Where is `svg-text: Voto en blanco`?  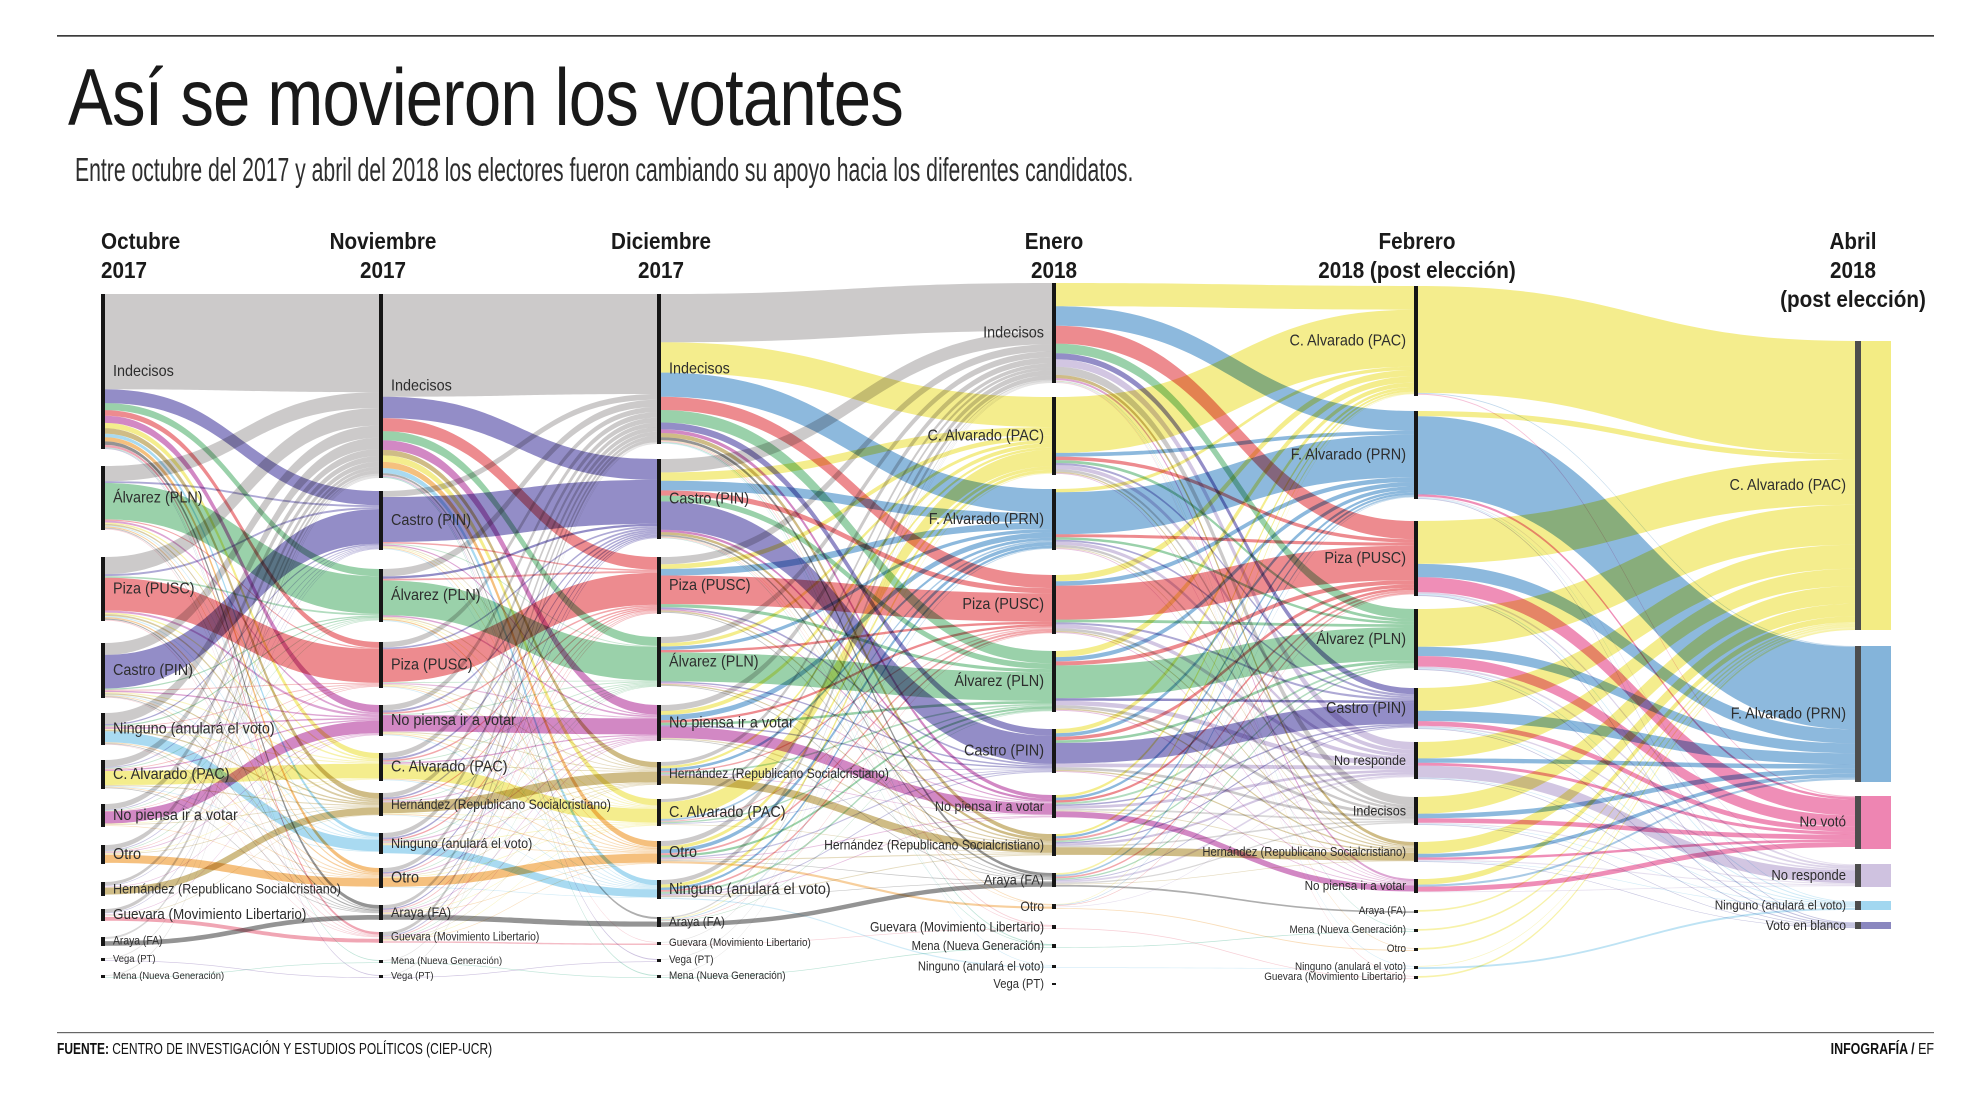
svg-text: Voto en blanco is located at coordinates (1806, 926).